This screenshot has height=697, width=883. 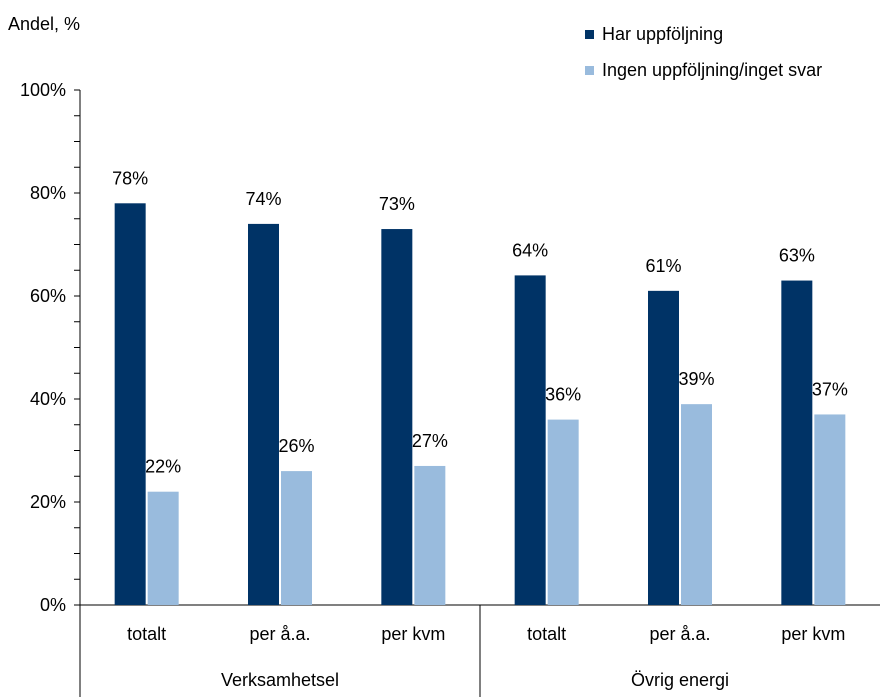 I want to click on data-label-series-1: 73%, so click(x=397, y=204).